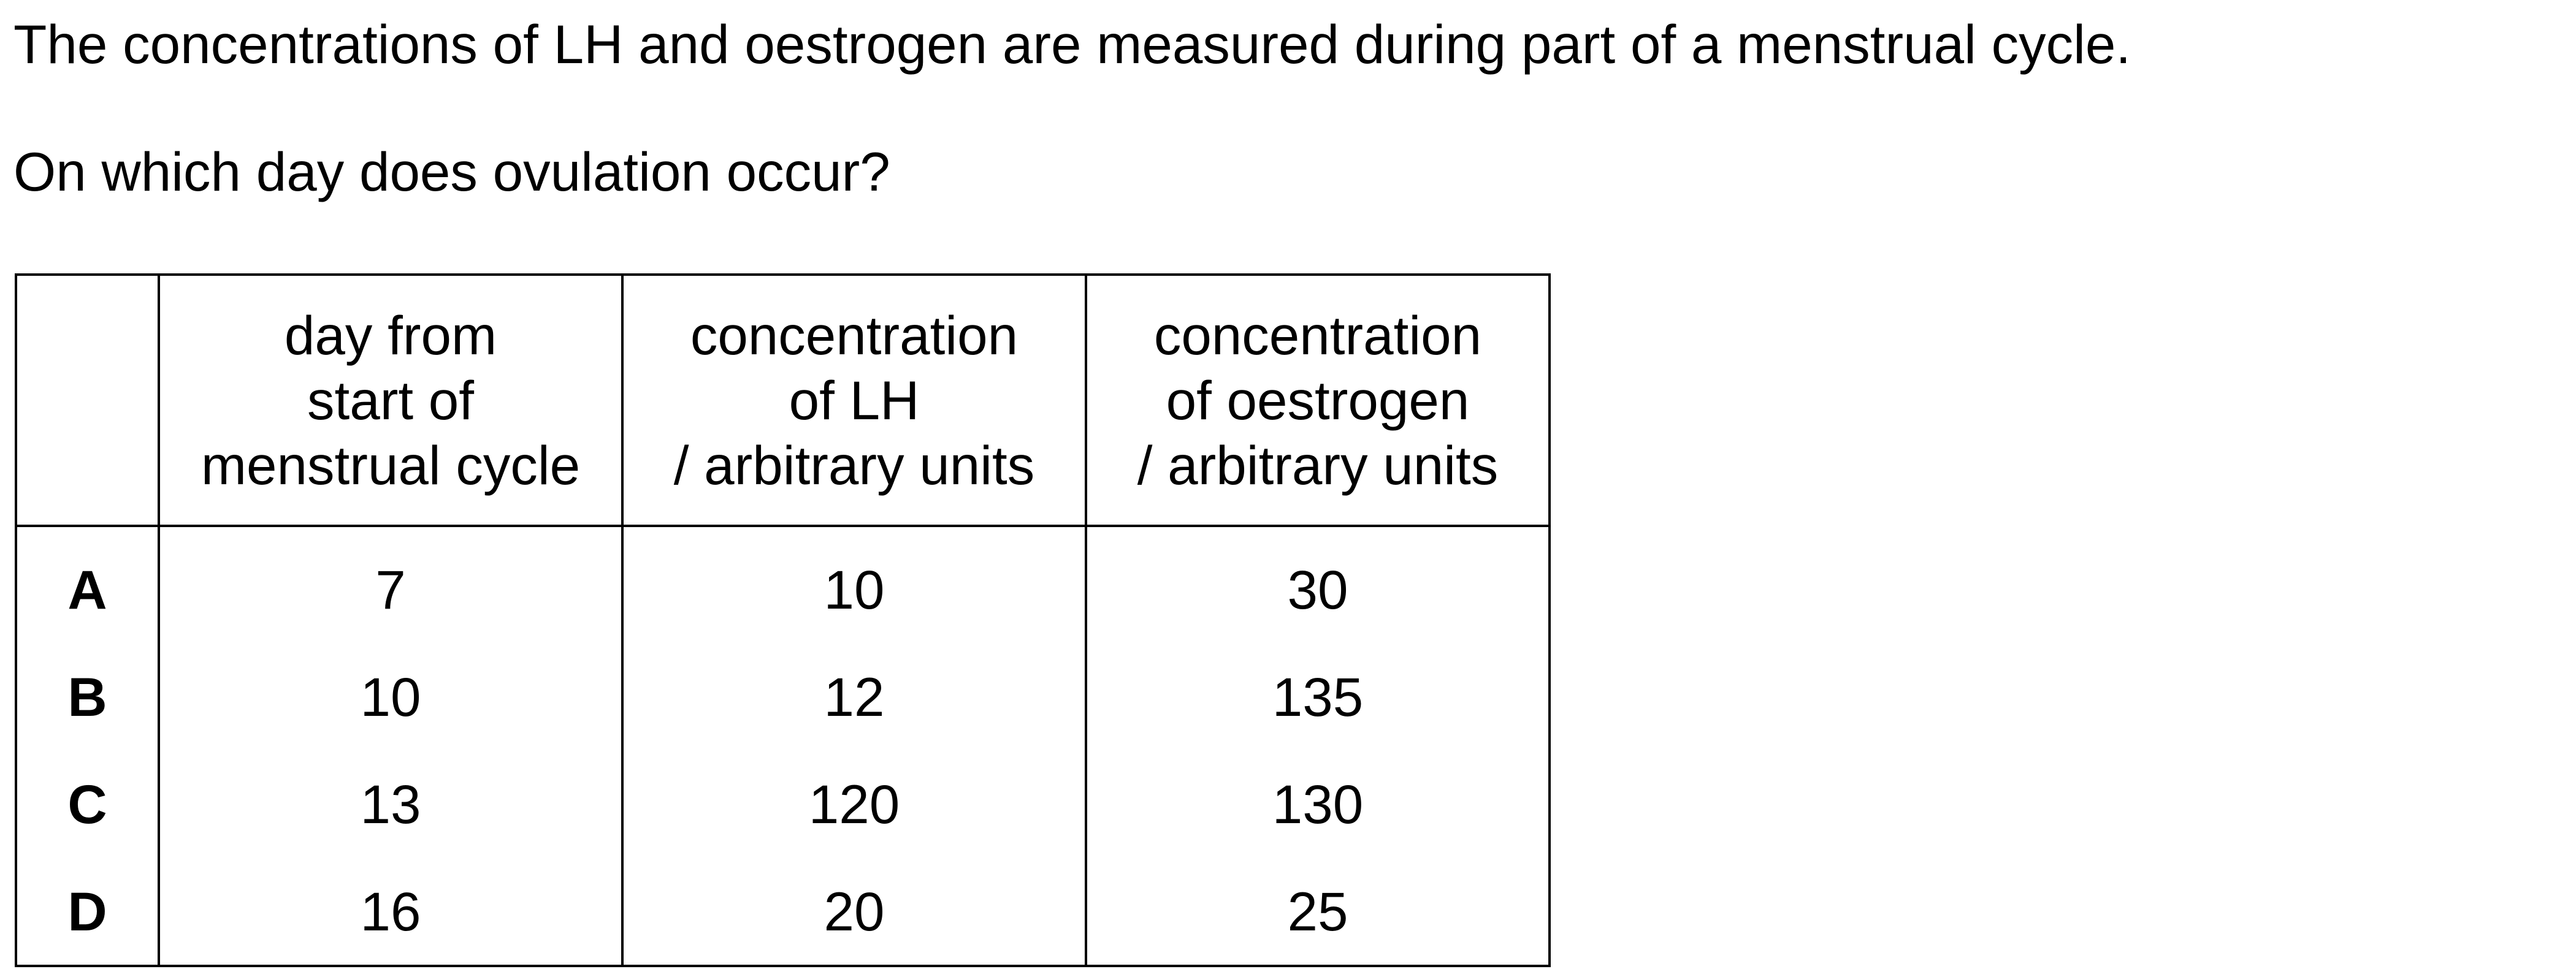 The height and width of the screenshot is (969, 2576). I want to click on table-row-c: C 13 120 130, so click(783, 803).